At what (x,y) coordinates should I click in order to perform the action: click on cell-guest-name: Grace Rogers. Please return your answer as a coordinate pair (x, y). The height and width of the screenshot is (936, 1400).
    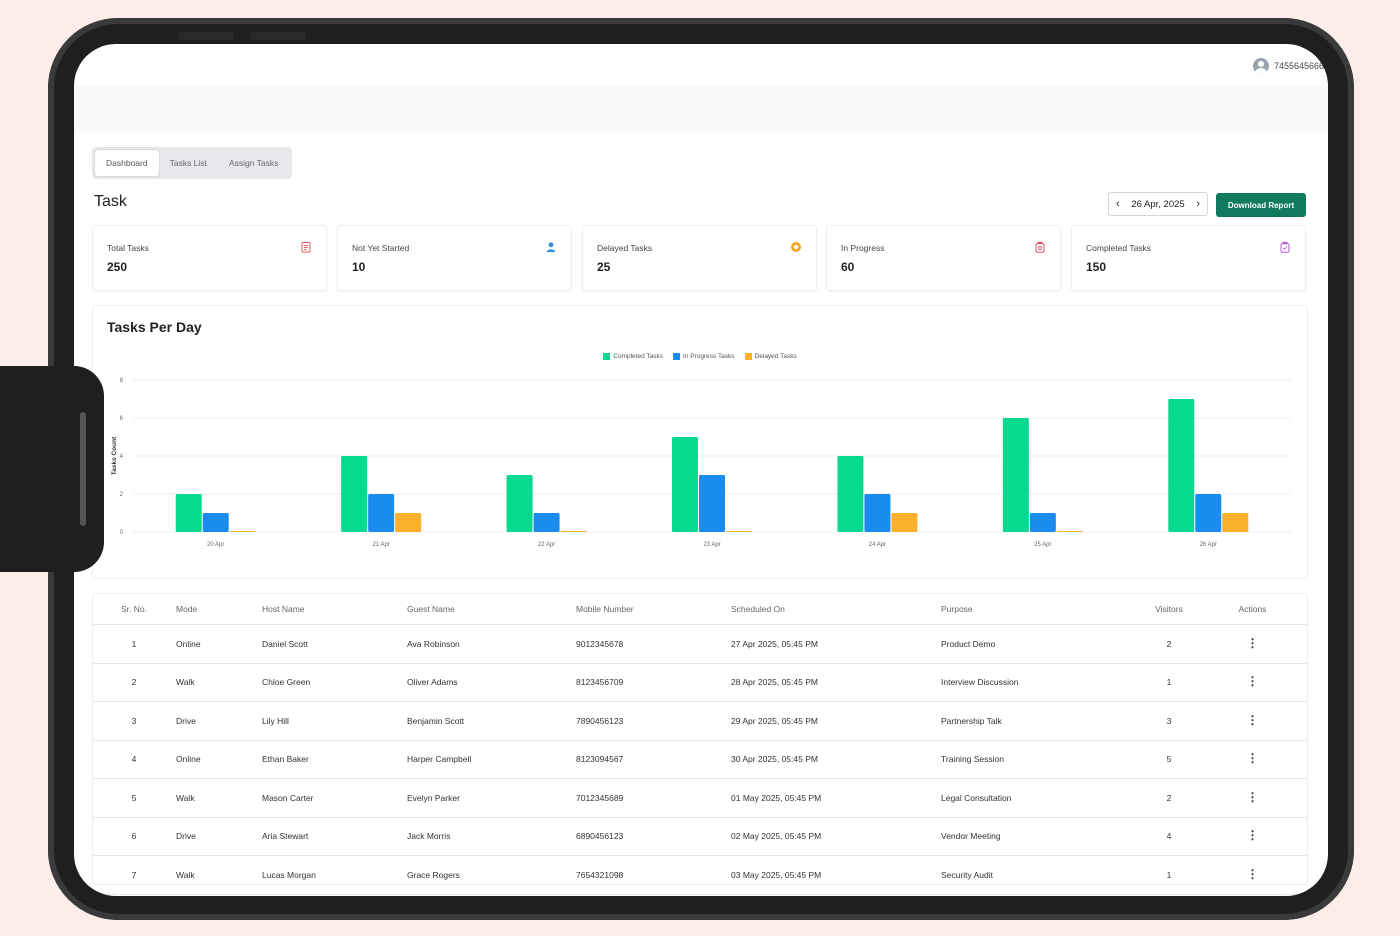
    Looking at the image, I should click on (490, 875).